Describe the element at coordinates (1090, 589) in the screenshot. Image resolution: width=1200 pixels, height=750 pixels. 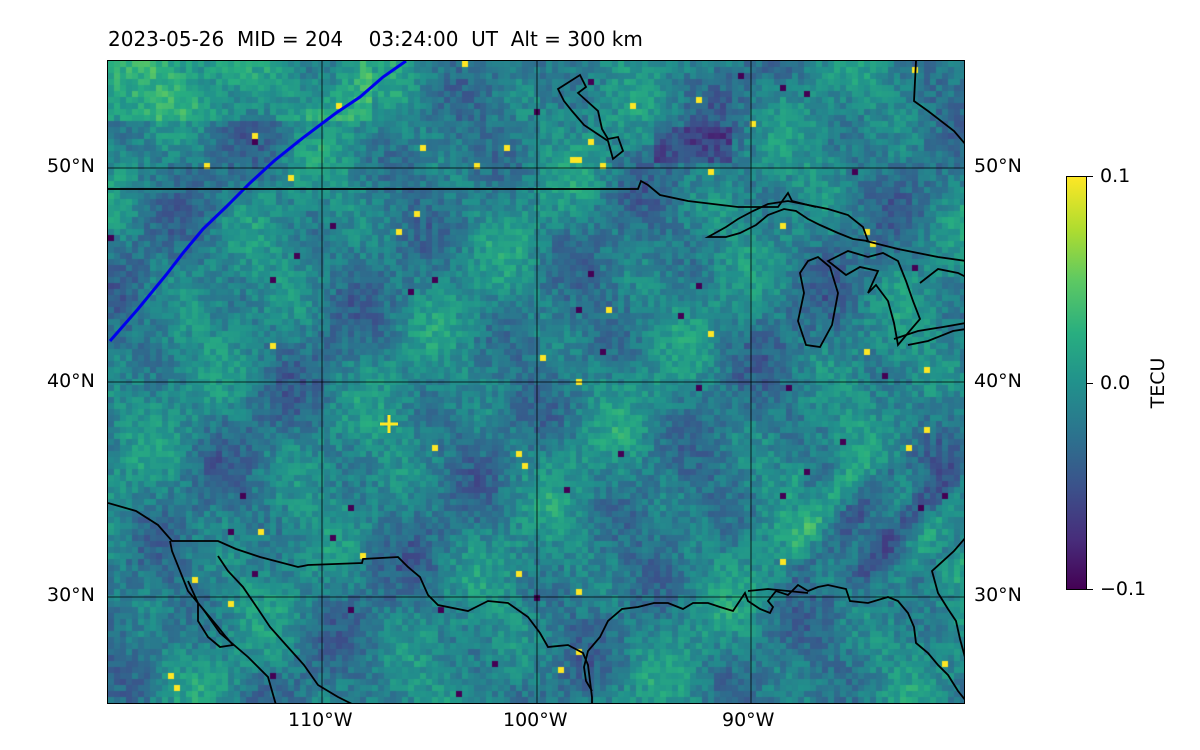
I see `colorbar-tick-min` at that location.